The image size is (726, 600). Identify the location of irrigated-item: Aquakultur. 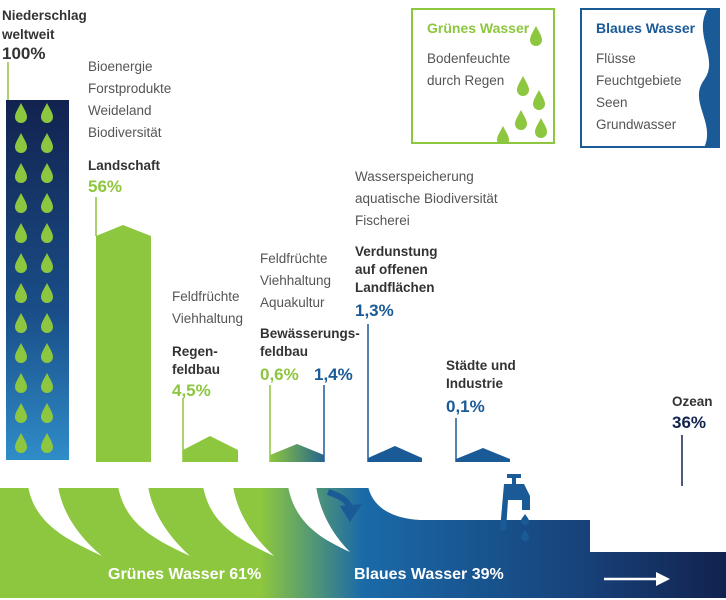
(292, 302).